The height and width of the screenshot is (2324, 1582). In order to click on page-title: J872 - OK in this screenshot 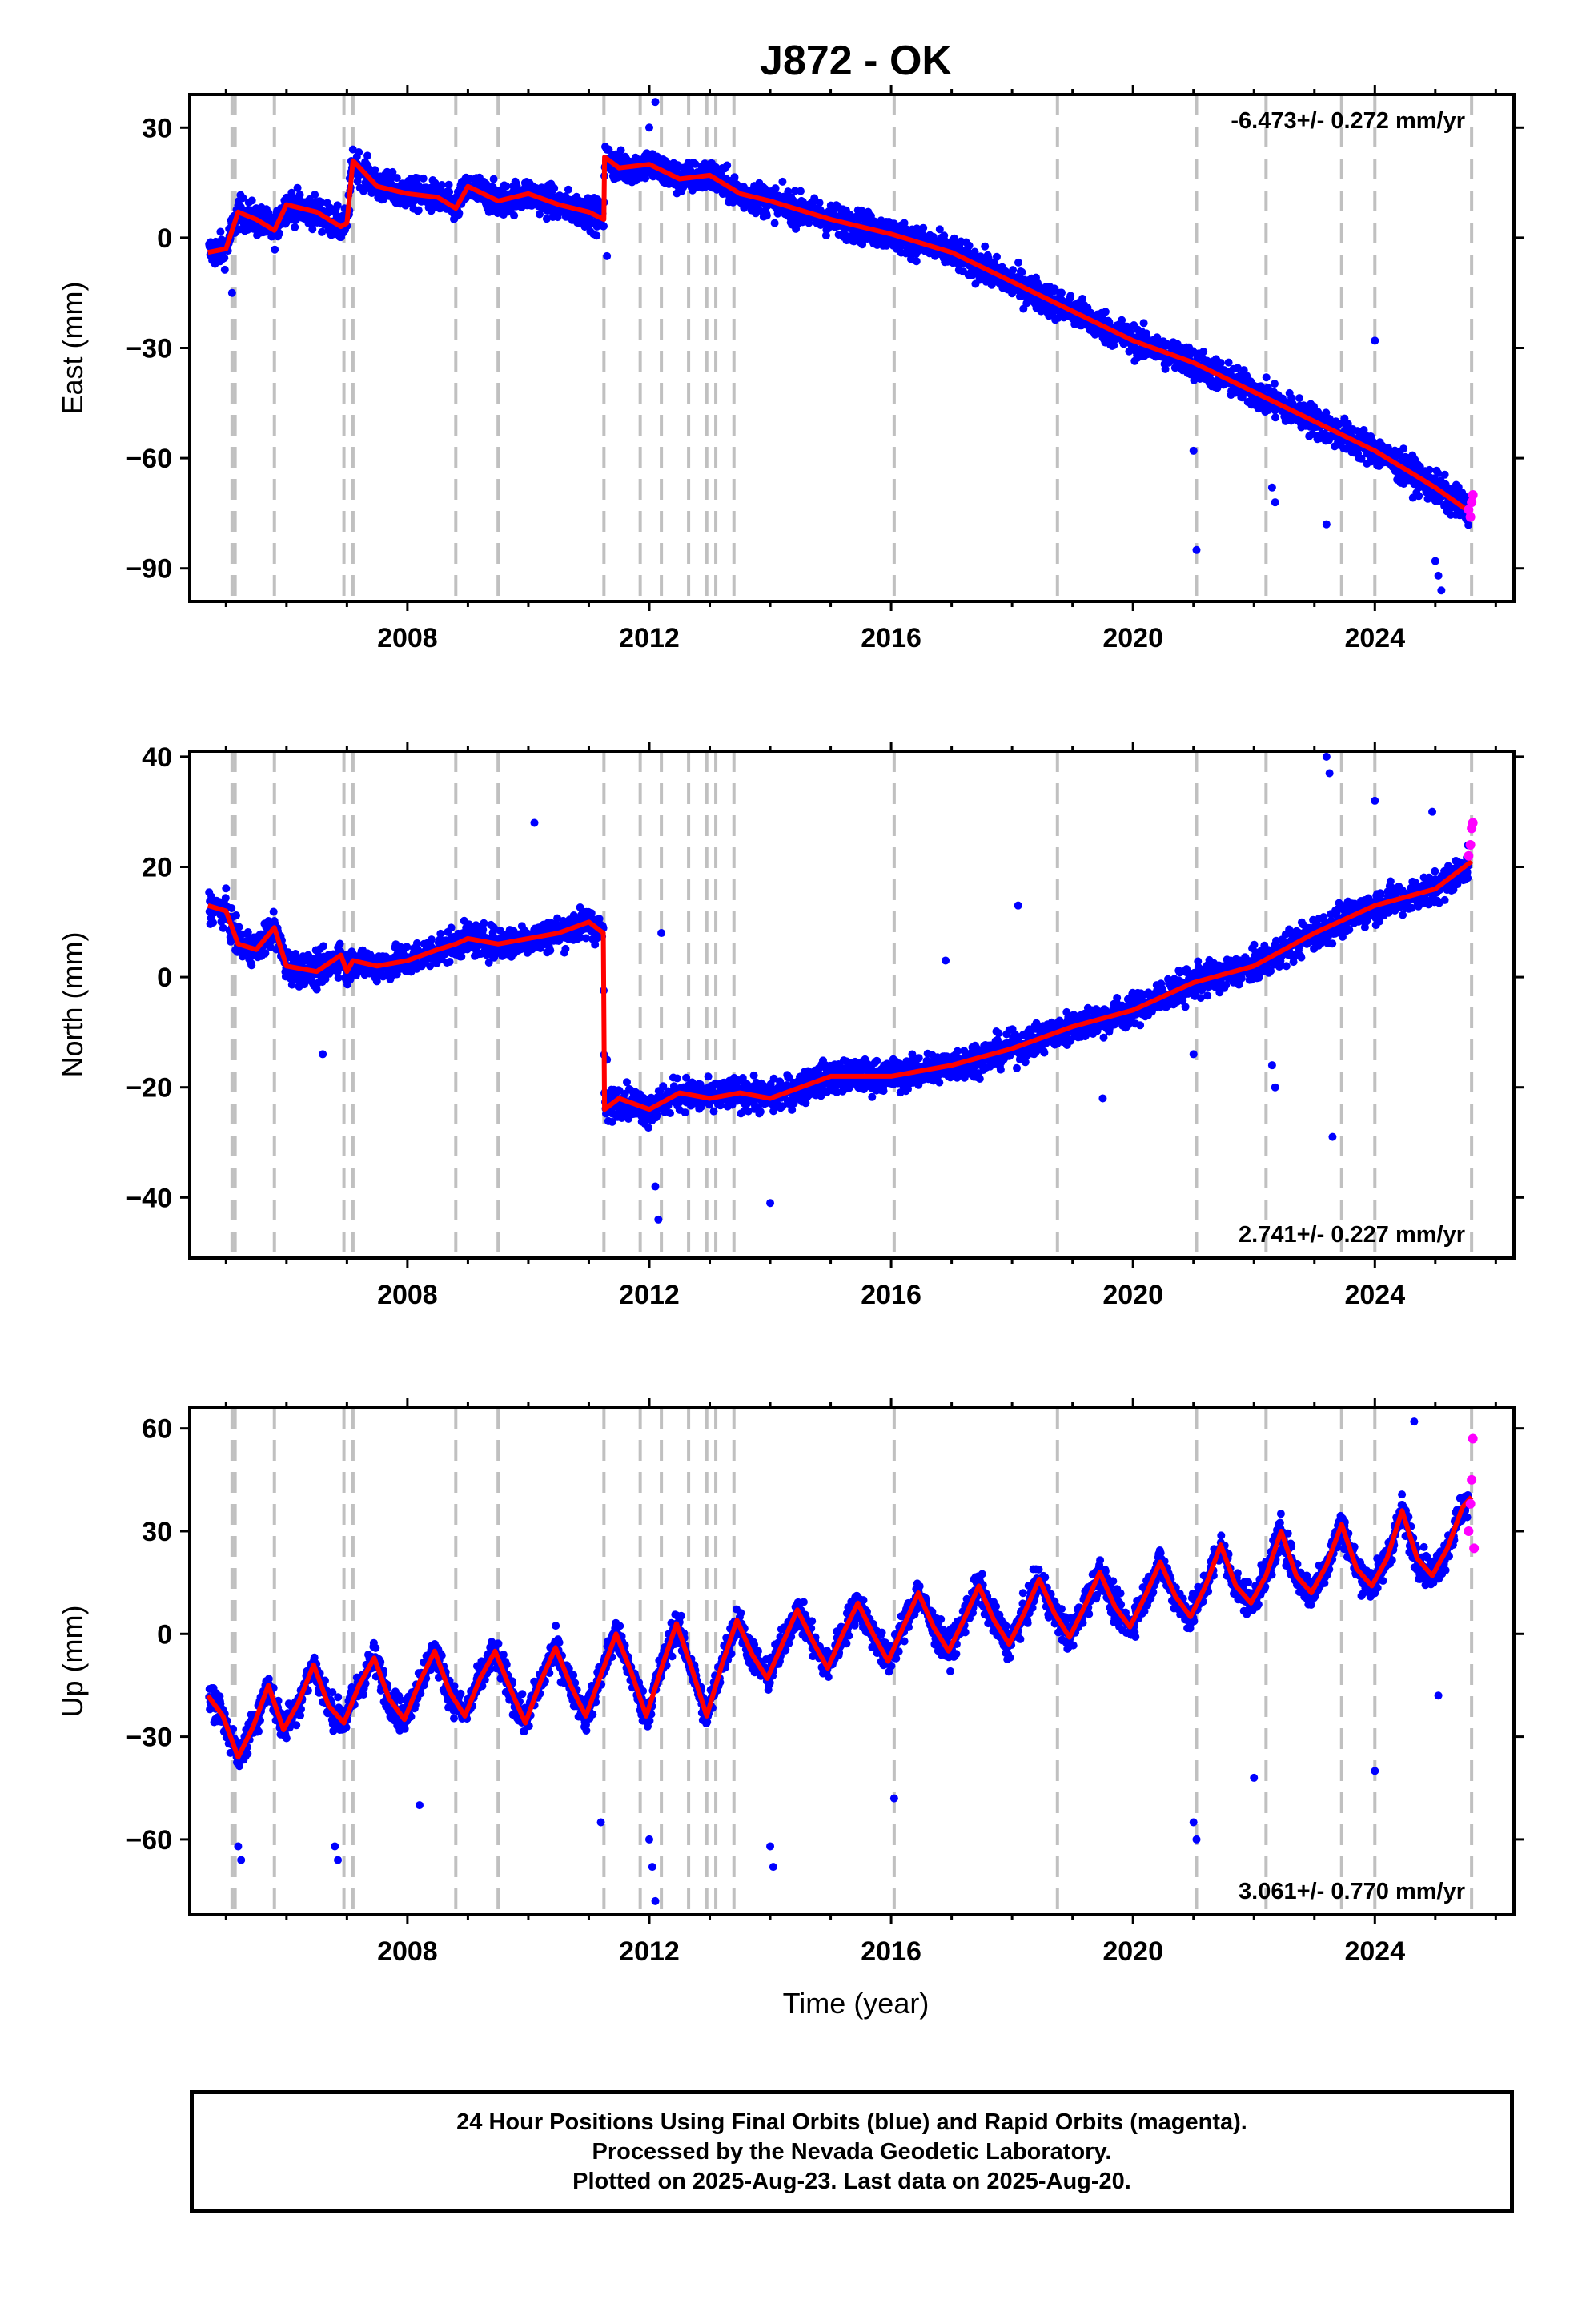, I will do `click(856, 61)`.